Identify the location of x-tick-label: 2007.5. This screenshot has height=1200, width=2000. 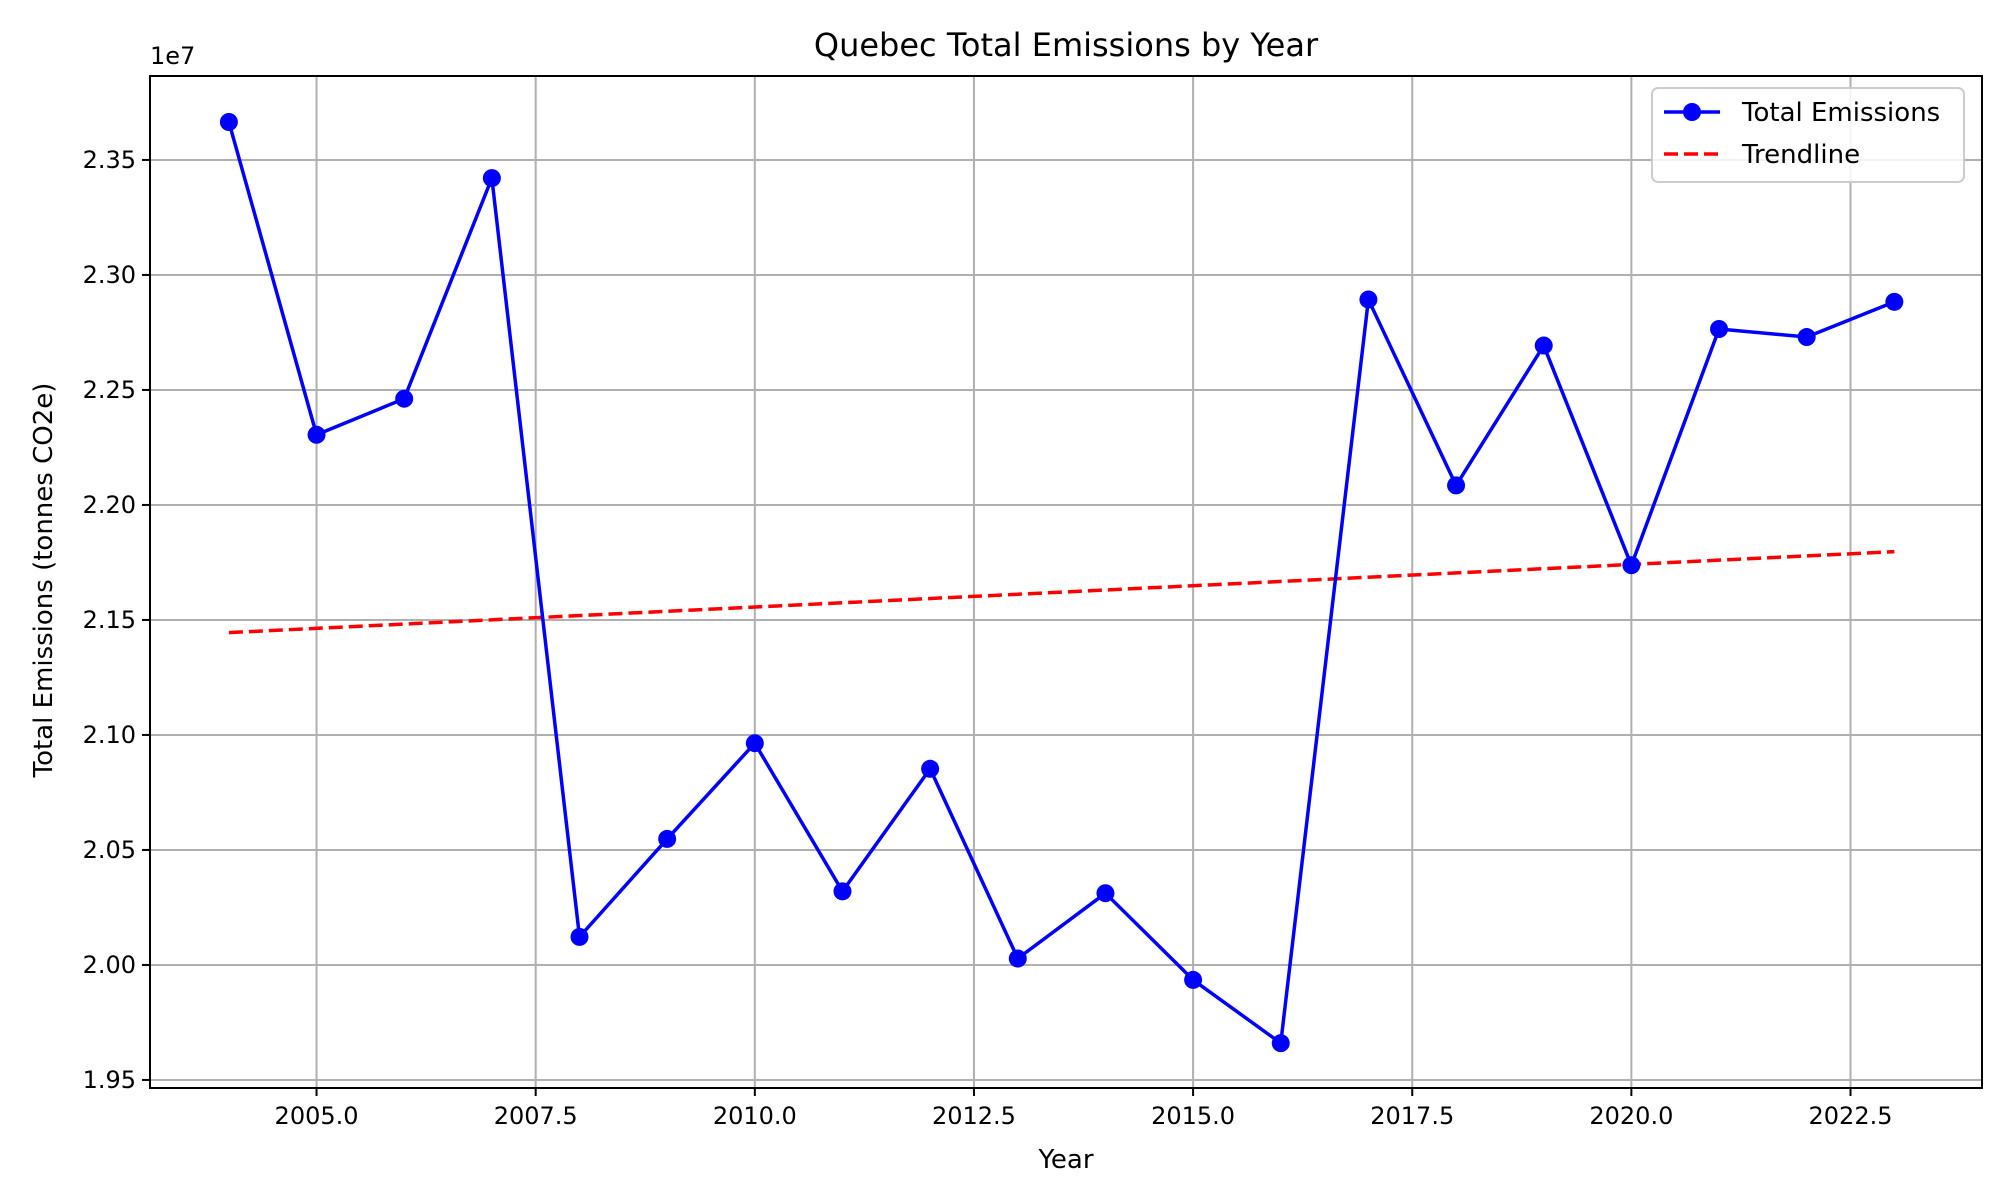
(536, 1116).